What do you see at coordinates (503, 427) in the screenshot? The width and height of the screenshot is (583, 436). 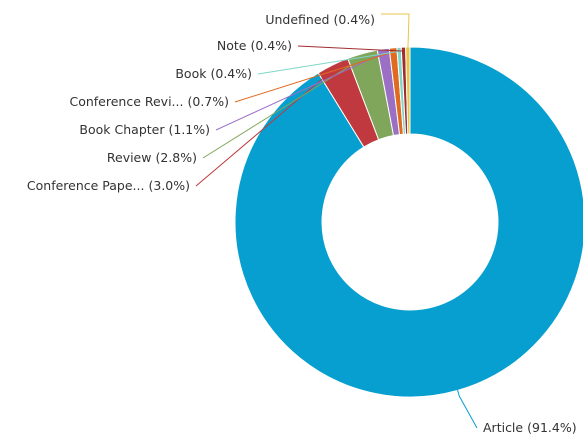 I see `slice-category: Article` at bounding box center [503, 427].